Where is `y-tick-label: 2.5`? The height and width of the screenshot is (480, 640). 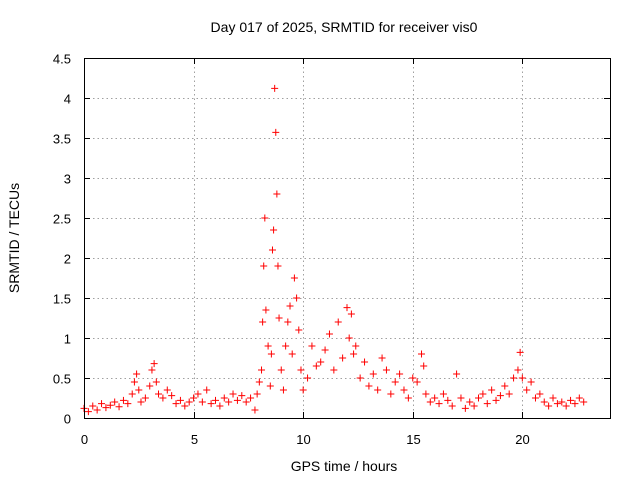
y-tick-label: 2.5 is located at coordinates (62, 219).